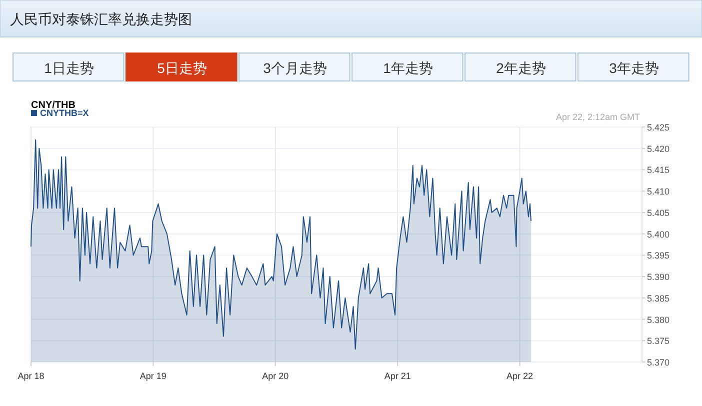 The image size is (702, 406). I want to click on y-tick-label: 5.415, so click(658, 170).